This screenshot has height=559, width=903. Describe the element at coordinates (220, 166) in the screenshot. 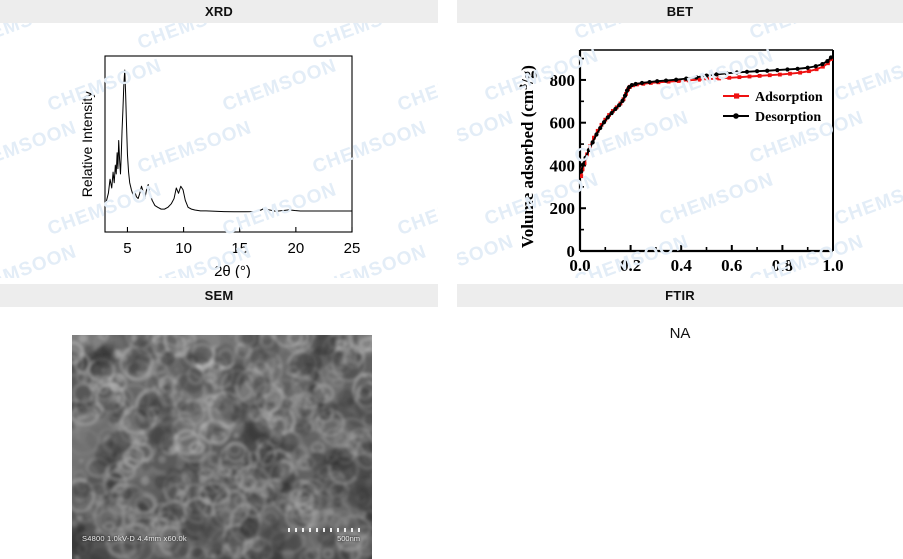

I see `xrd-chart: 5 10 15 20 25 2θ (°) Relative Intensity` at that location.